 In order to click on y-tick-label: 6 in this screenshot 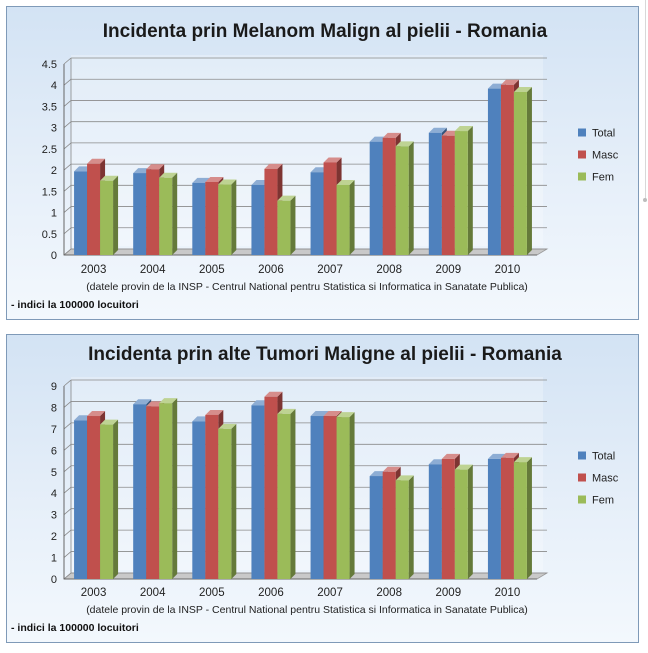, I will do `click(54, 451)`.